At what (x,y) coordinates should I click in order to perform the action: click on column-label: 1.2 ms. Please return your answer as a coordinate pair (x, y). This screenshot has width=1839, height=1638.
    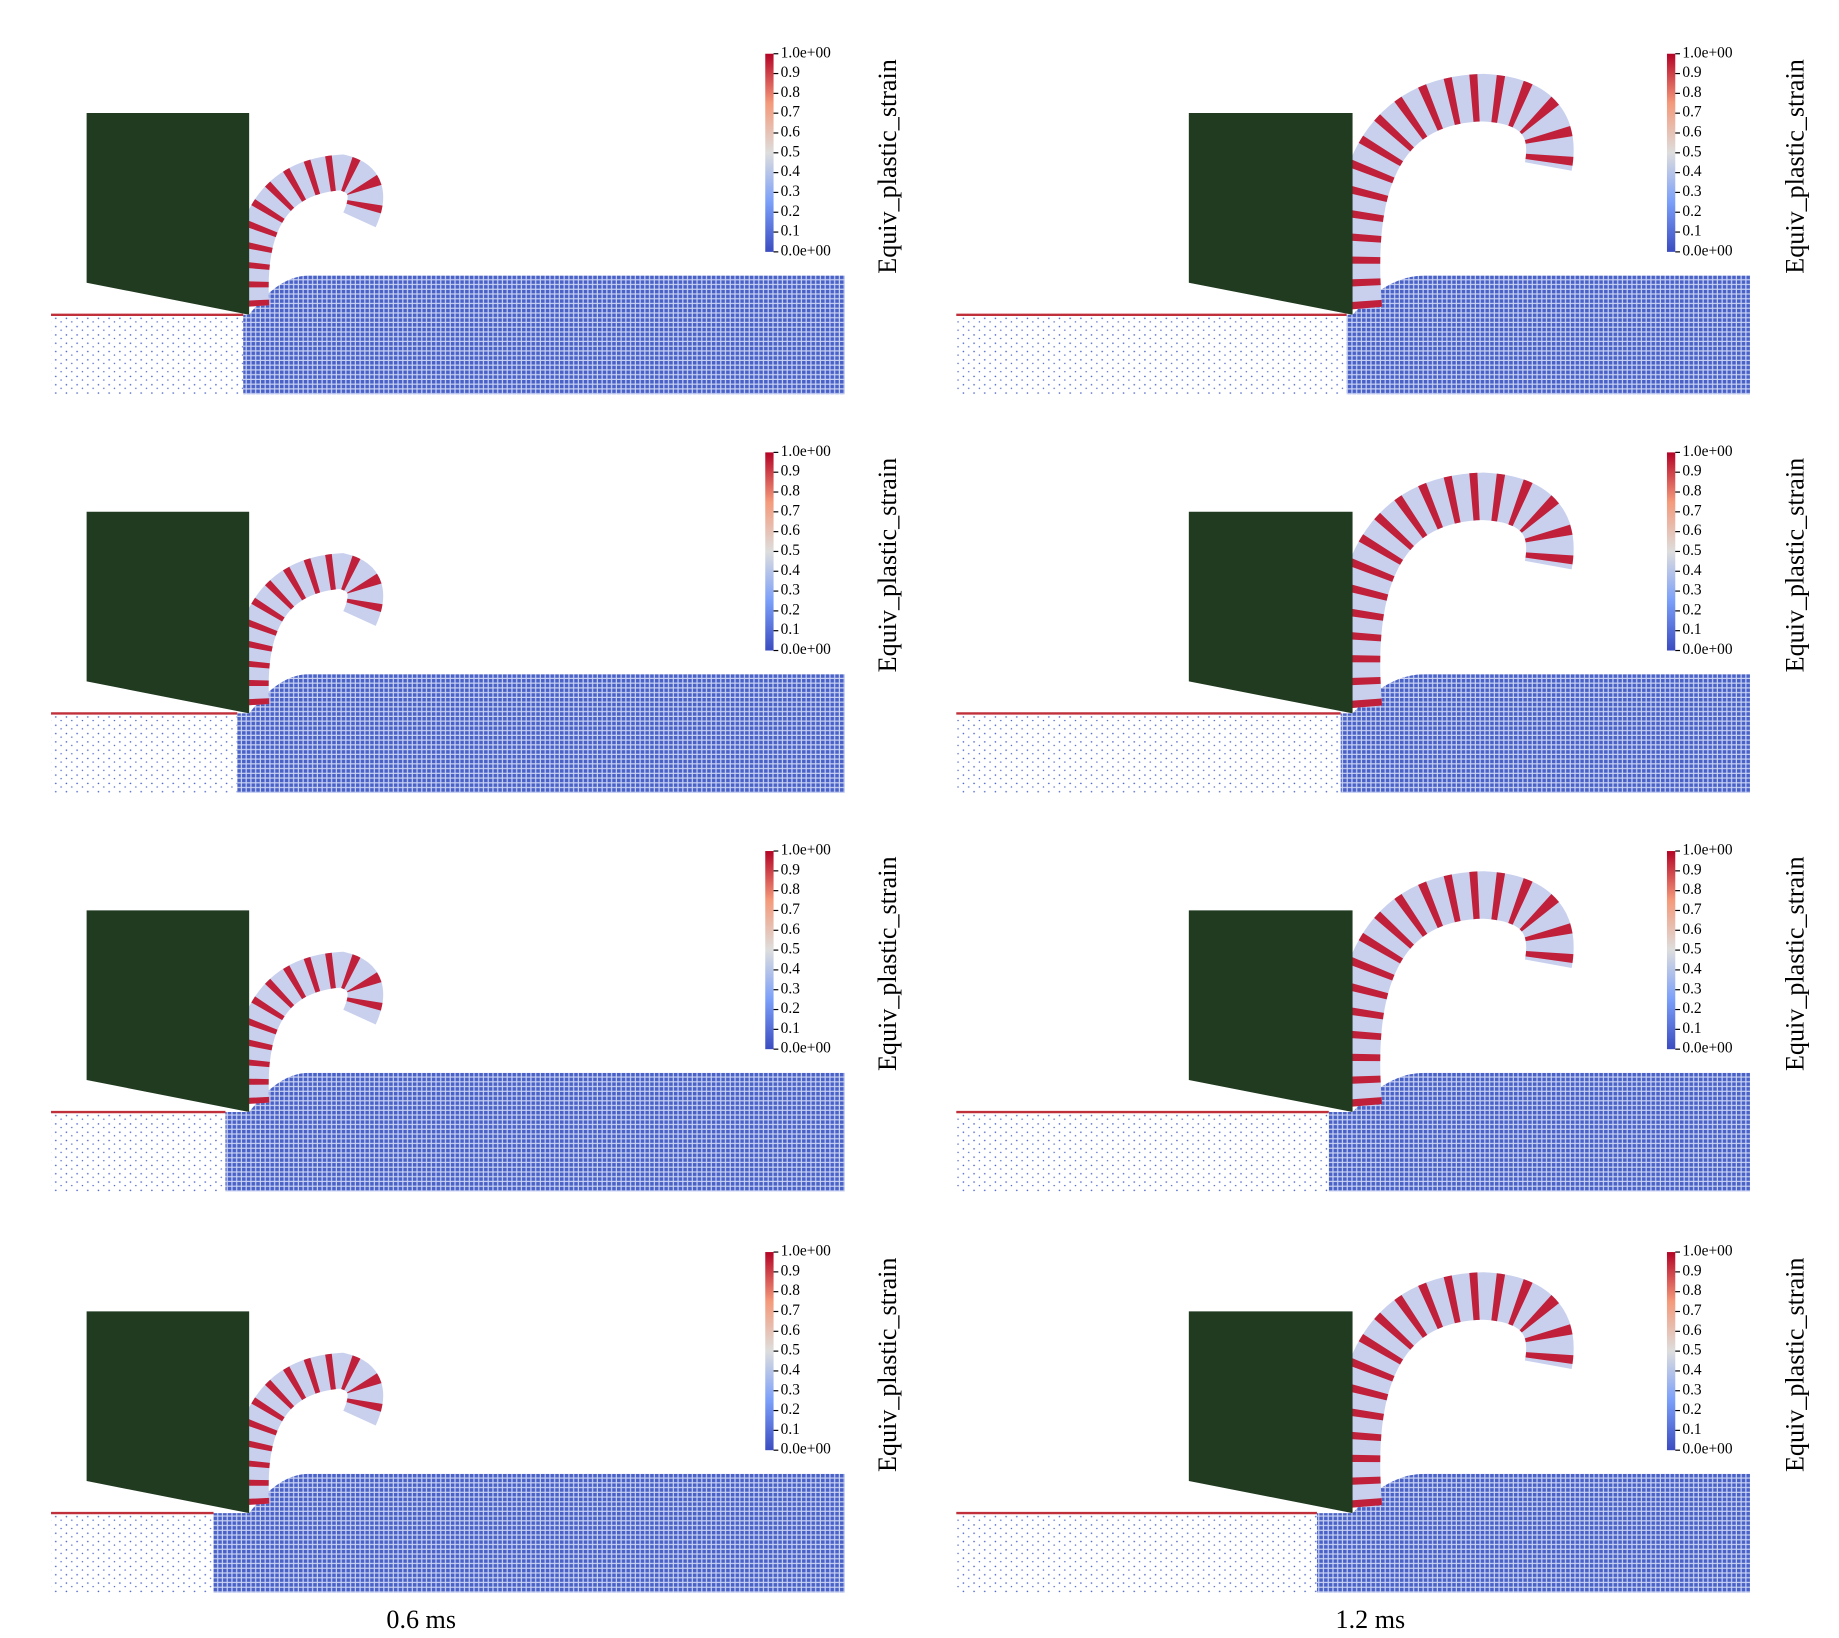
    Looking at the image, I should click on (1371, 1619).